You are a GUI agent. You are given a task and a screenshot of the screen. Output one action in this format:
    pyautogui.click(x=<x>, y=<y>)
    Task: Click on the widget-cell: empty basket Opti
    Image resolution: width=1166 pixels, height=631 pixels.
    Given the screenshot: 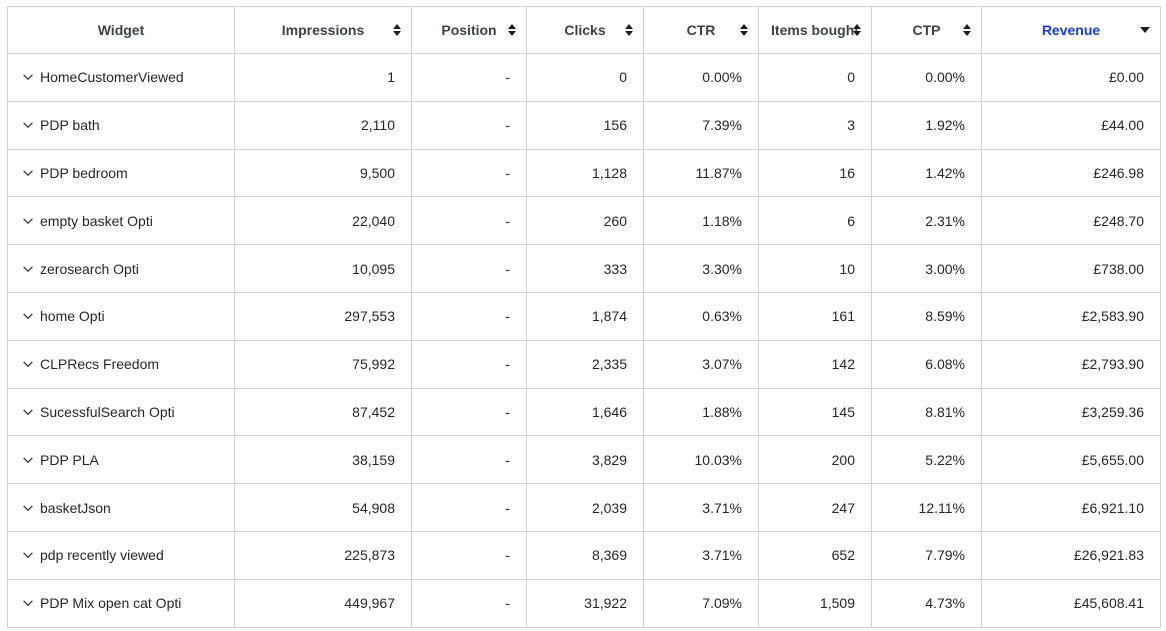 What is the action you would take?
    pyautogui.click(x=121, y=221)
    